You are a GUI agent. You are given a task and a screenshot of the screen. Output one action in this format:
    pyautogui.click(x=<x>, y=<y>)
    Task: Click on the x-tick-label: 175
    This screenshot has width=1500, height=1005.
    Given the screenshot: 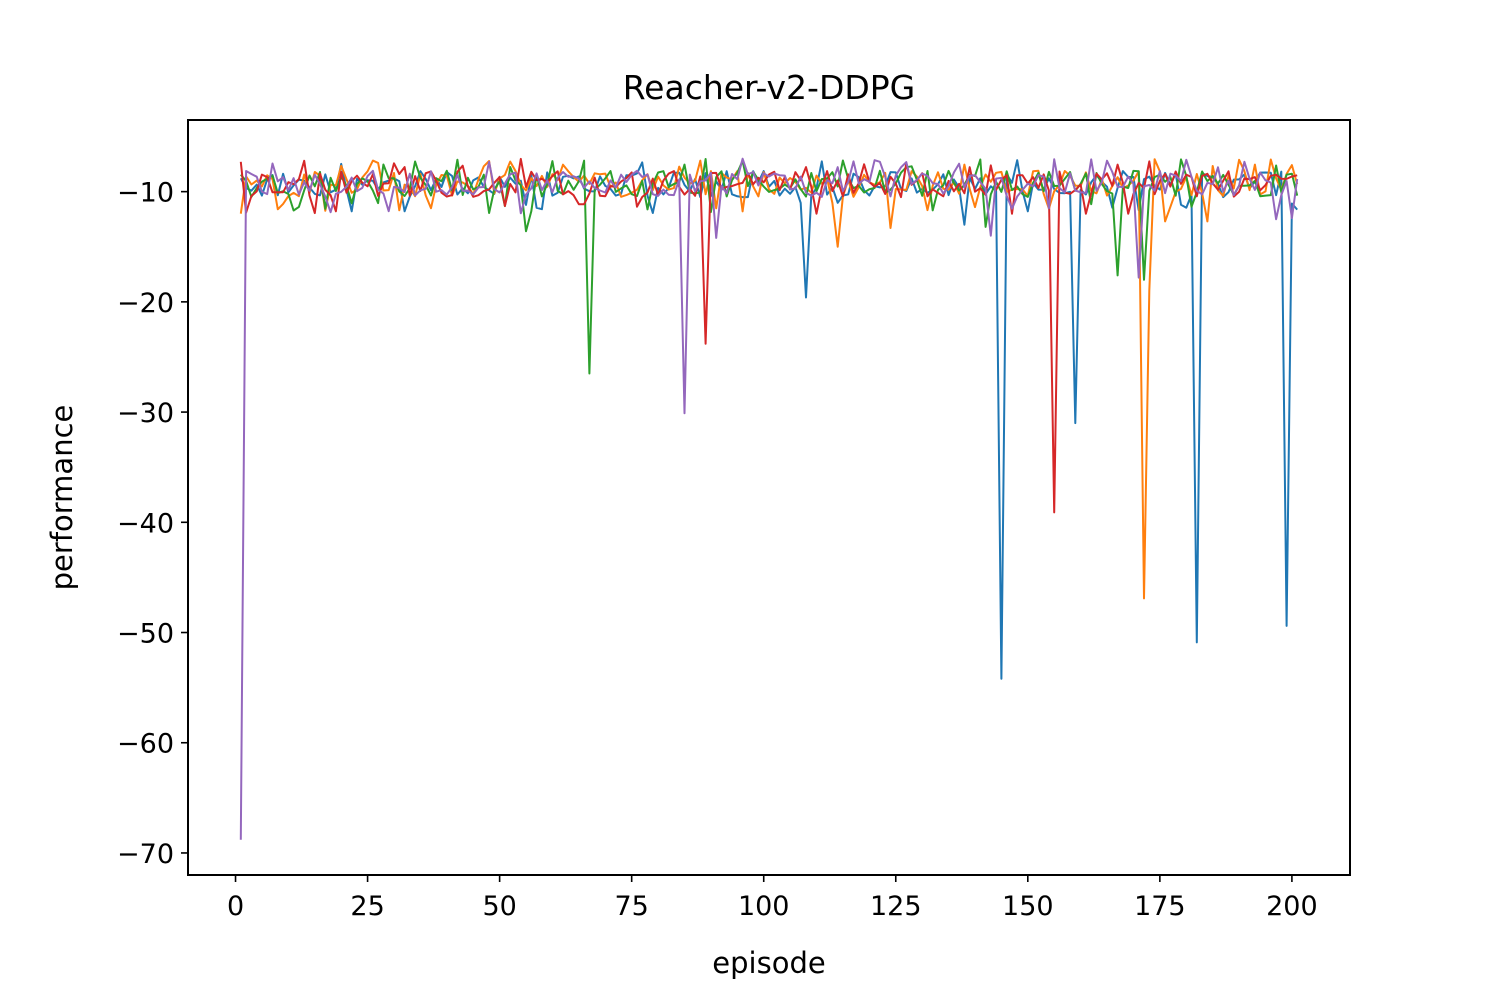 What is the action you would take?
    pyautogui.click(x=1160, y=906)
    